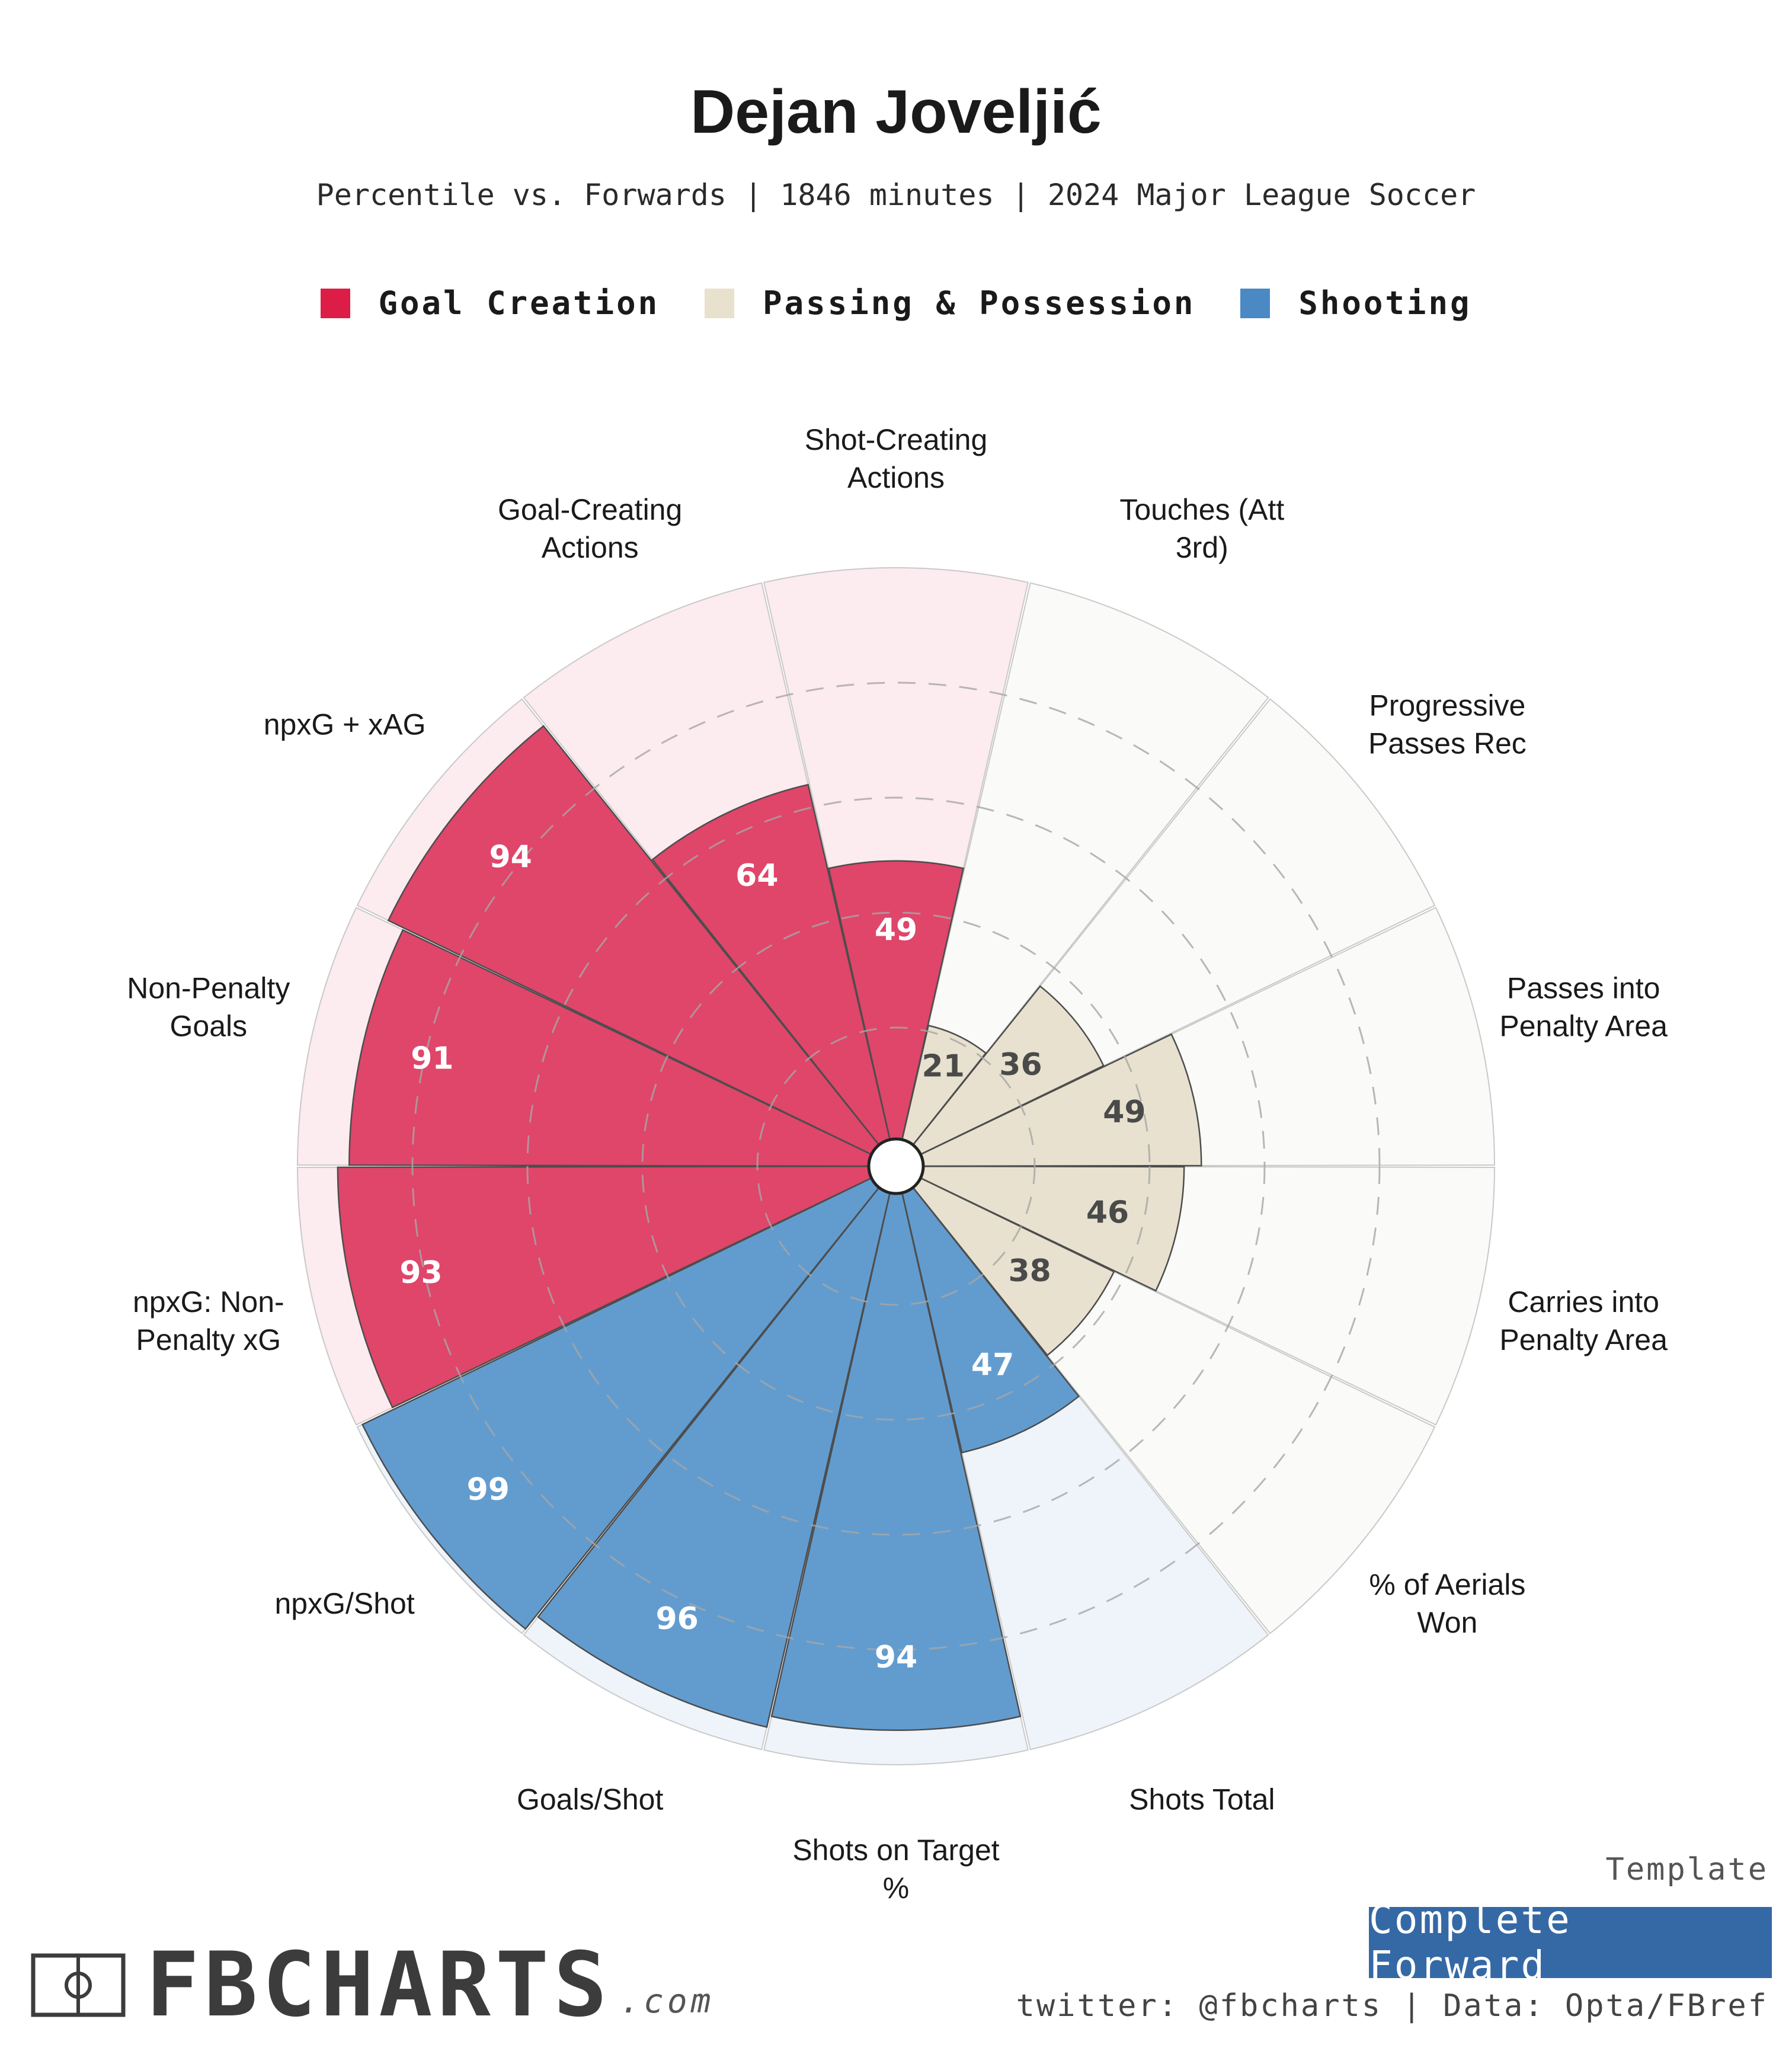  Describe the element at coordinates (1686, 1869) in the screenshot. I see `template-caption: Template` at that location.